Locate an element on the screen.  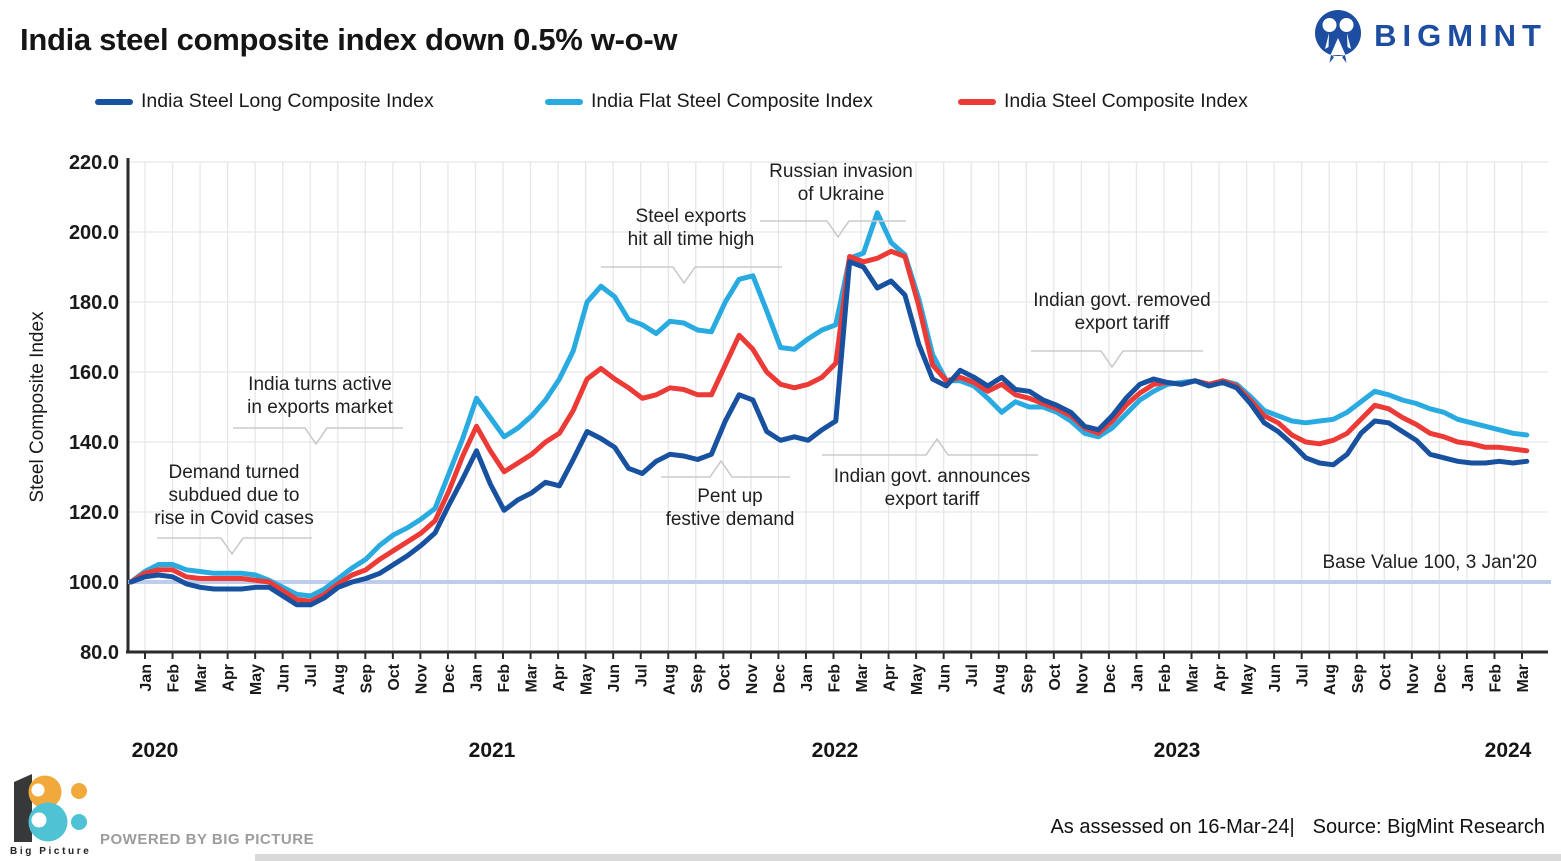
bigmint-logo-icon is located at coordinates (1338, 36).